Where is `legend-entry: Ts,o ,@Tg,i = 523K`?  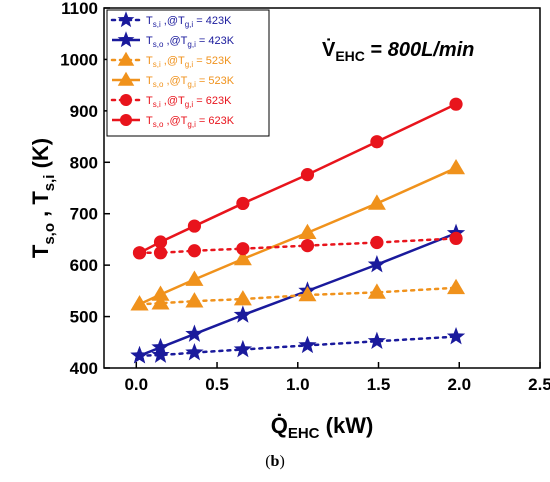
legend-entry: Ts,o ,@Tg,i = 523K is located at coordinates (190, 82).